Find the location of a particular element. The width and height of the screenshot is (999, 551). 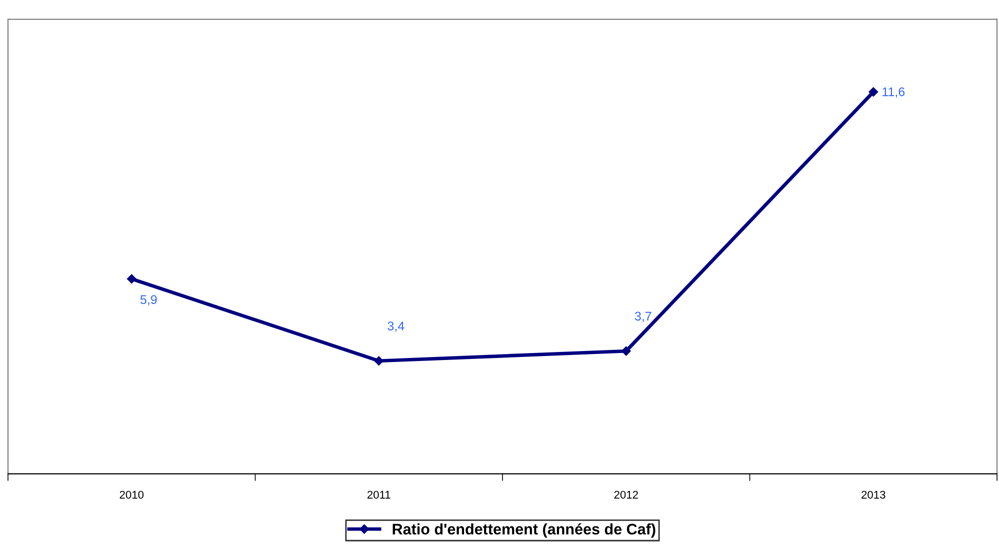

data-label: 3,7 is located at coordinates (643, 317).